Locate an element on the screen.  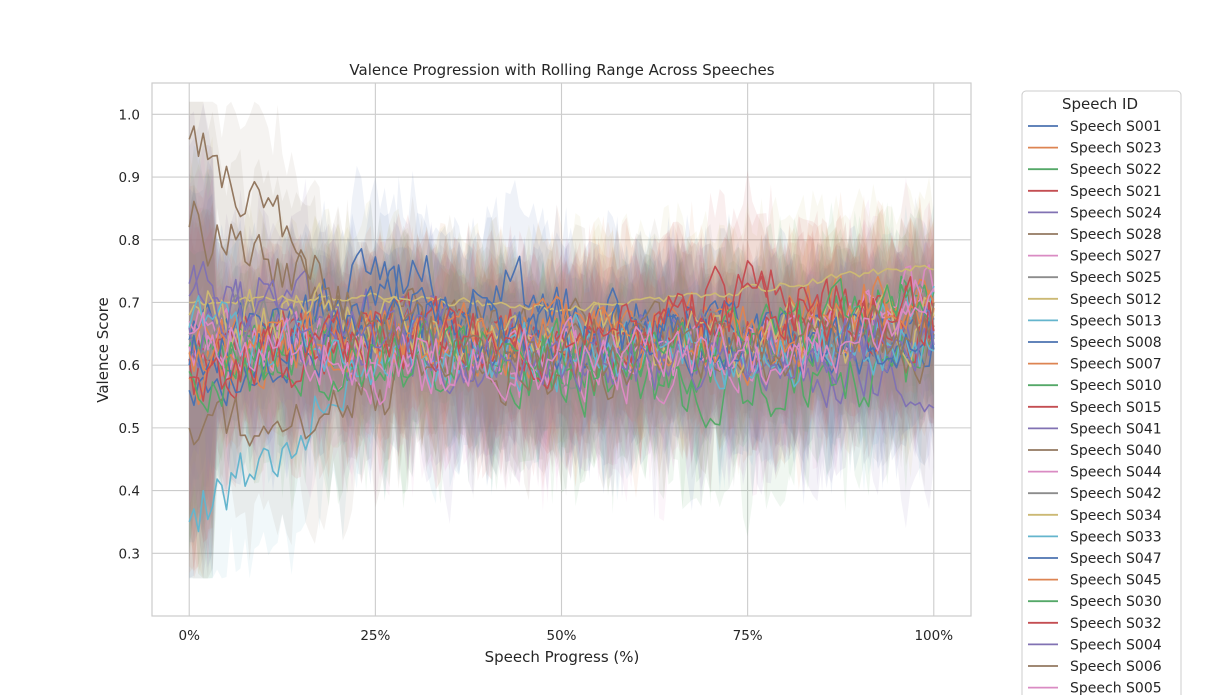
legend-entry: Speech S010 is located at coordinates (1095, 386).